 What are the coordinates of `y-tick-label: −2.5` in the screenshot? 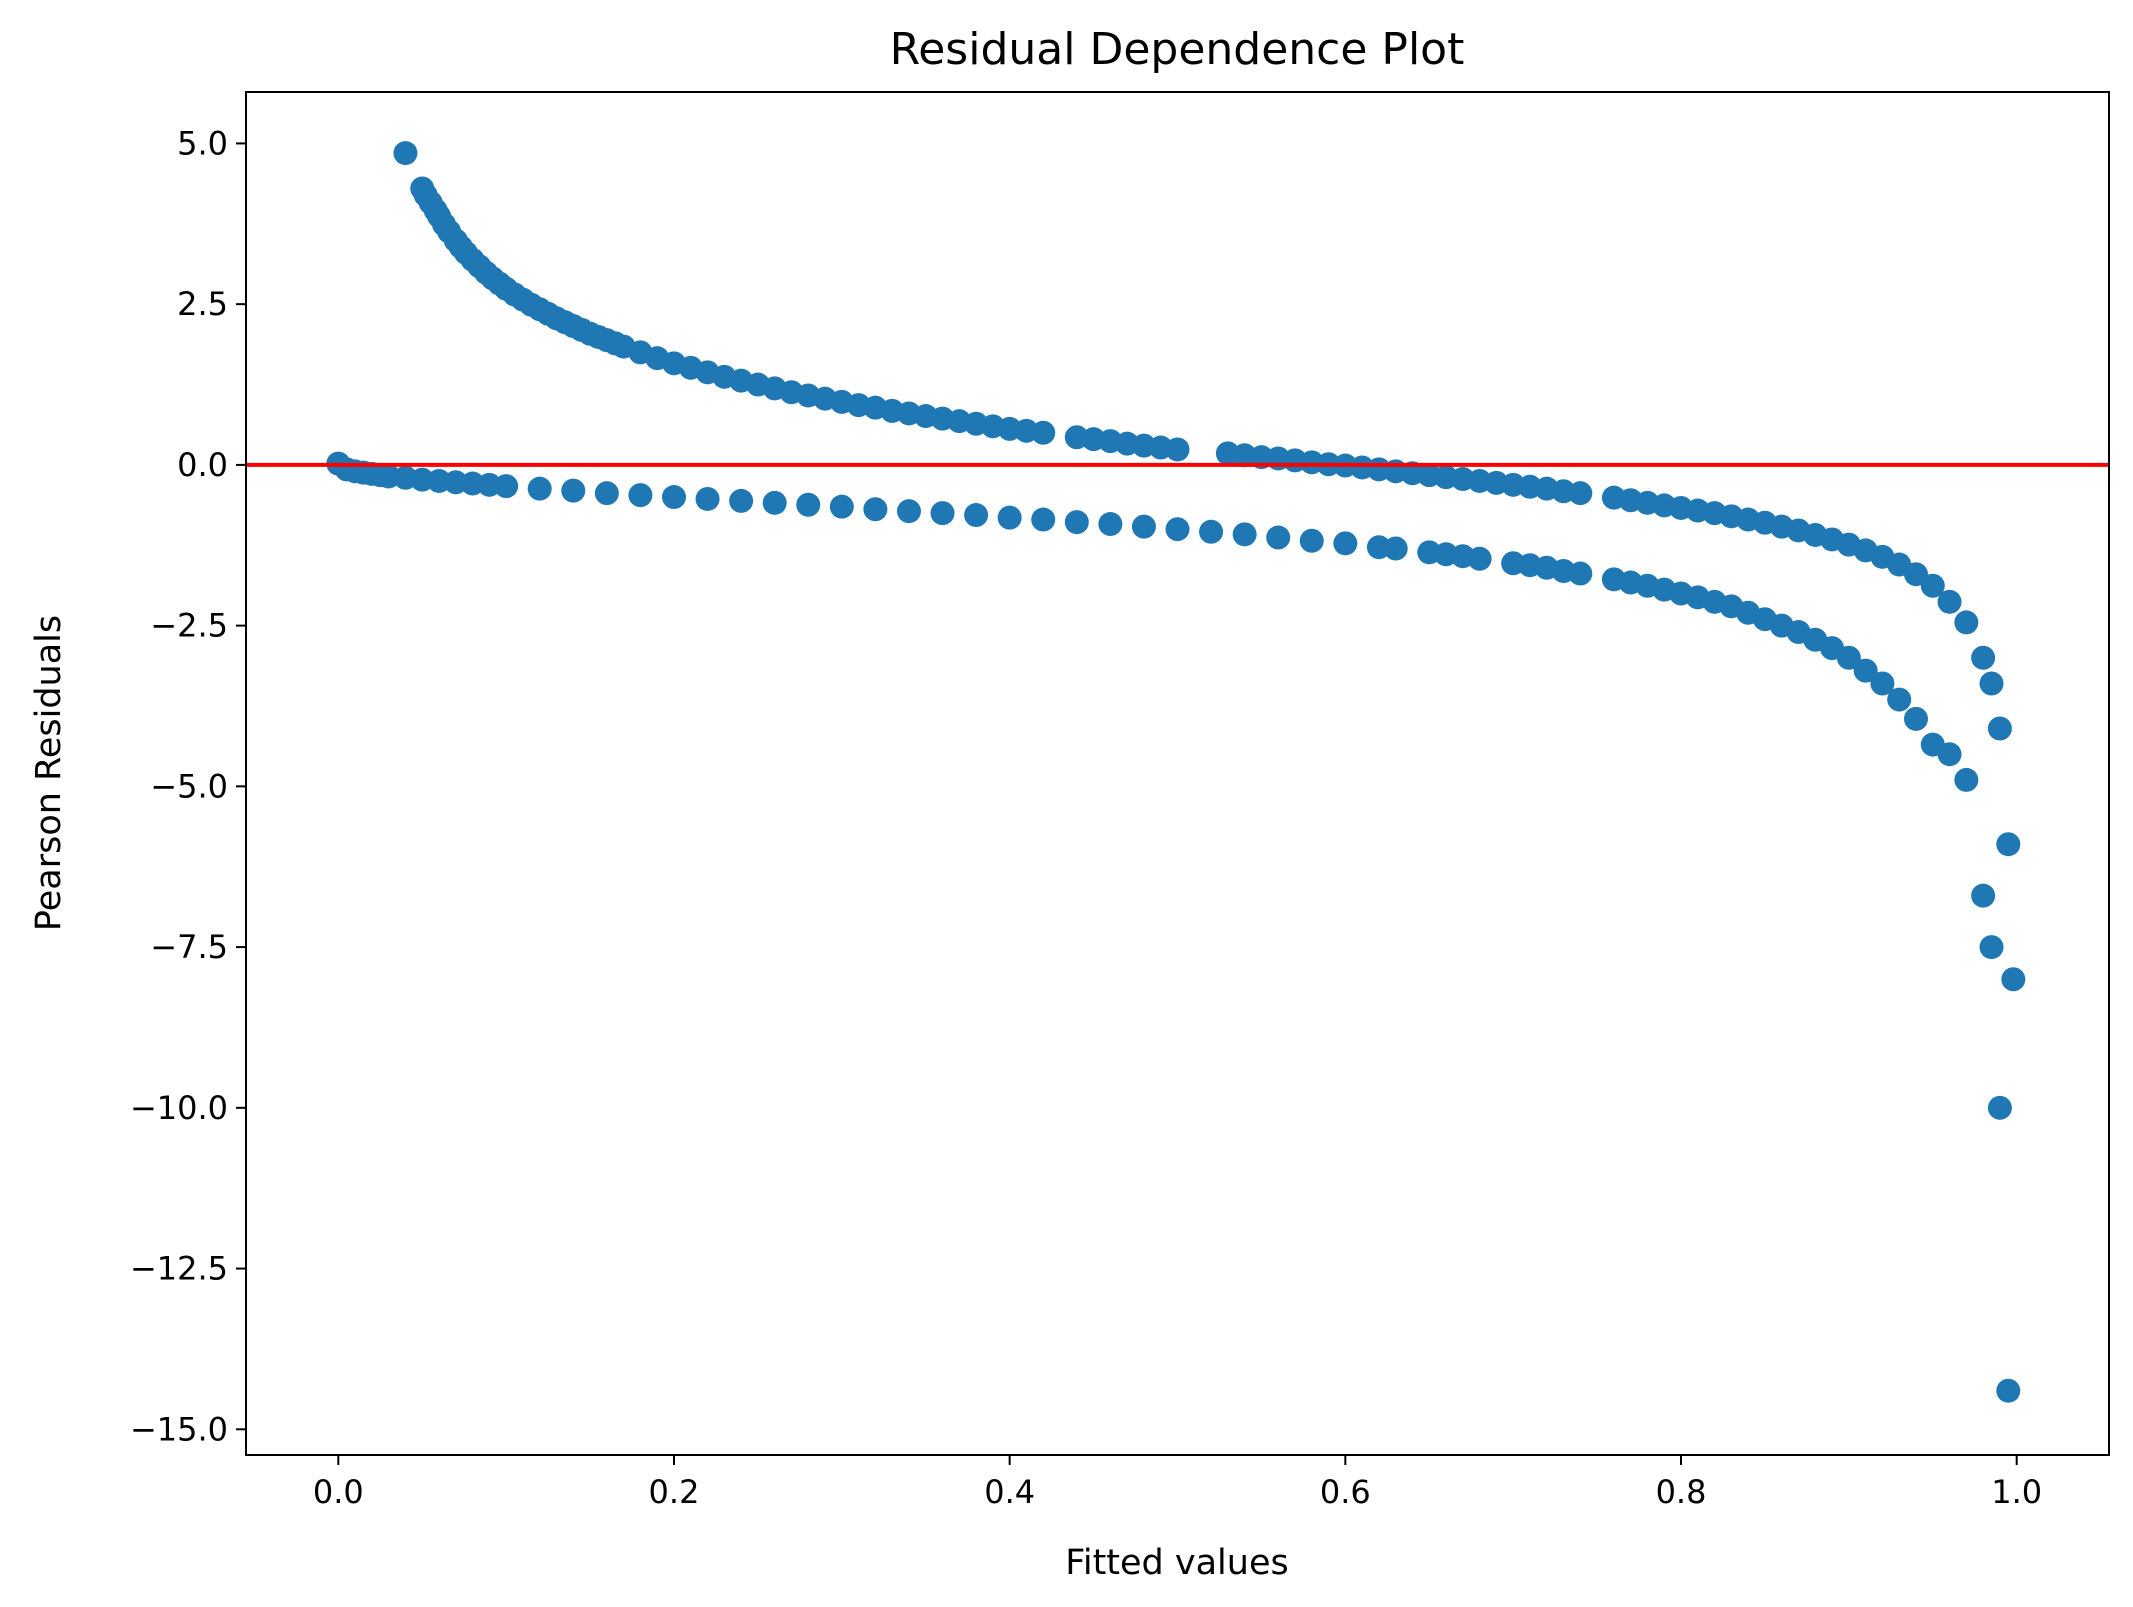 It's located at (189, 626).